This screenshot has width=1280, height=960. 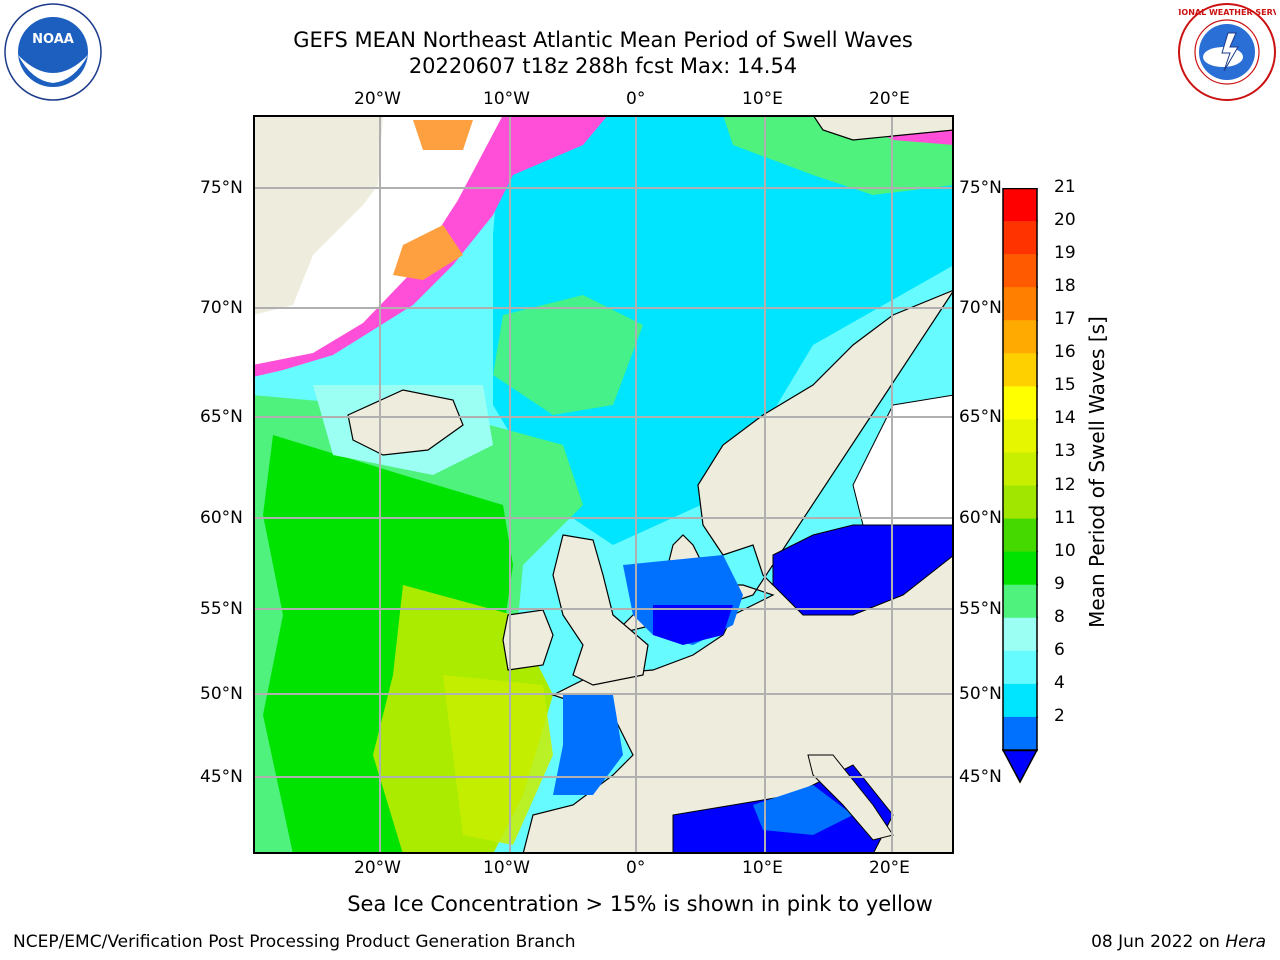 I want to click on colorbar-tick-label: 2, so click(x=1059, y=715).